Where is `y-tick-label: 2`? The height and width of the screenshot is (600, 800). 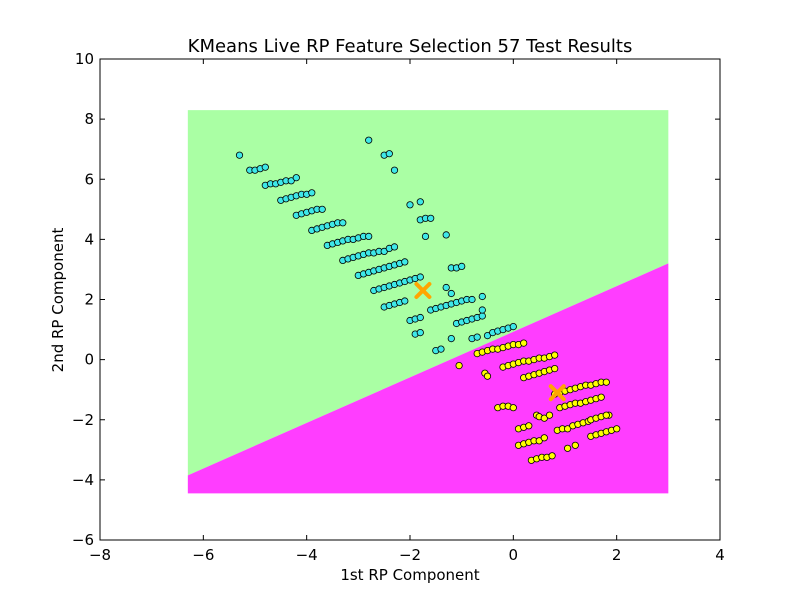
y-tick-label: 2 is located at coordinates (89, 300).